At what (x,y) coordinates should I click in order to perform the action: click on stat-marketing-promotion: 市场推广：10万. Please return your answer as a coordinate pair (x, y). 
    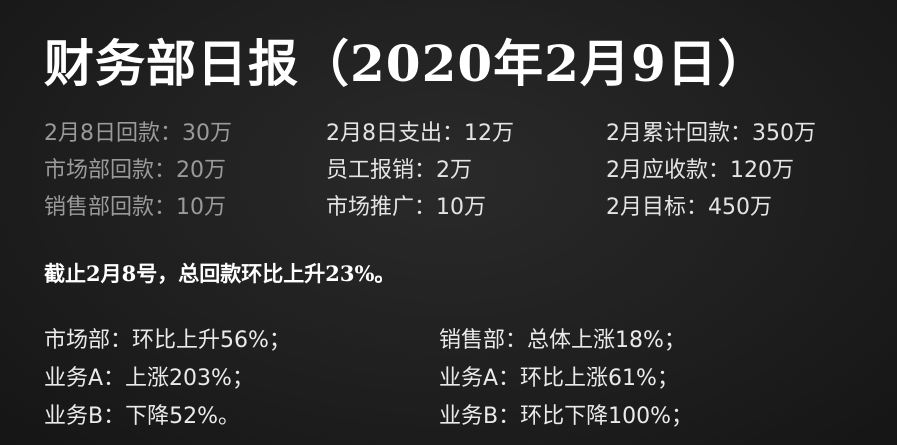
    Looking at the image, I should click on (406, 207).